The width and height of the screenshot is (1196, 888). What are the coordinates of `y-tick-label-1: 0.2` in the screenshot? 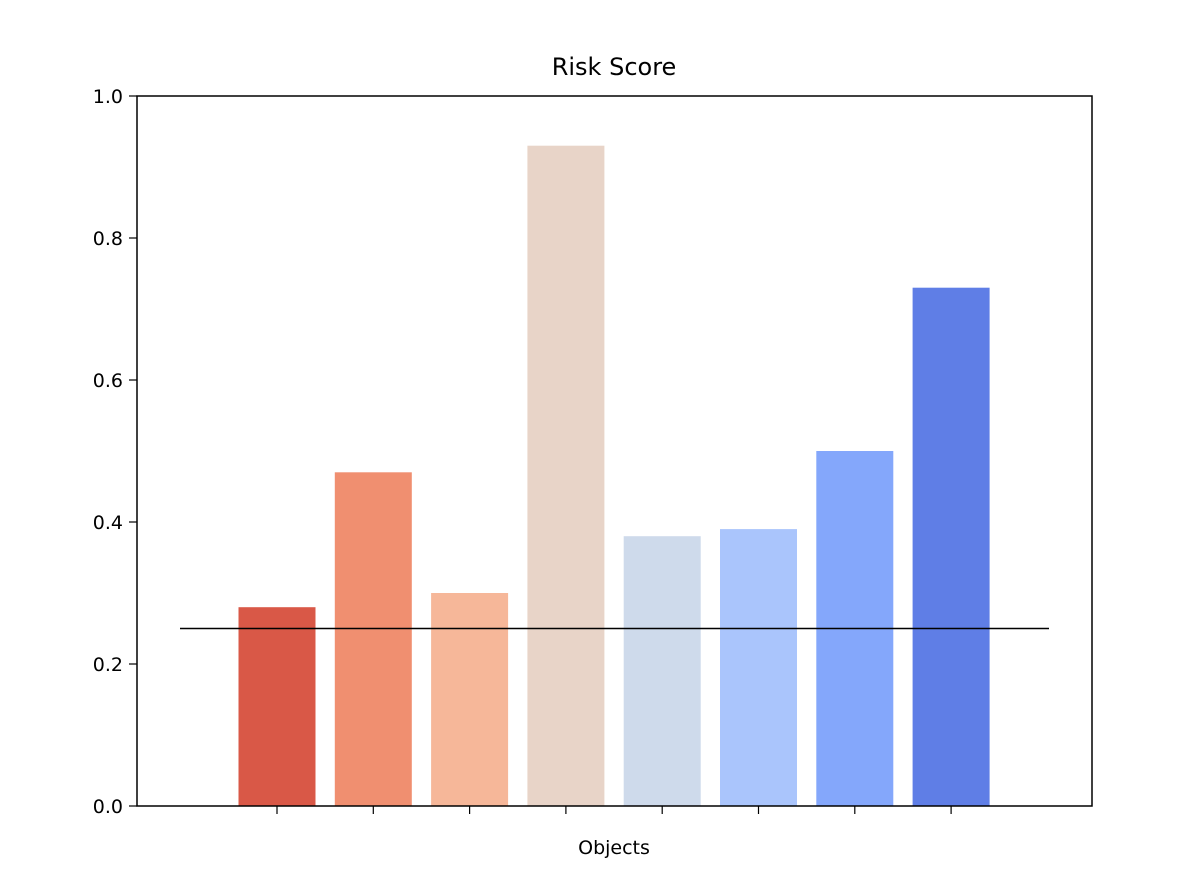 It's located at (108, 665).